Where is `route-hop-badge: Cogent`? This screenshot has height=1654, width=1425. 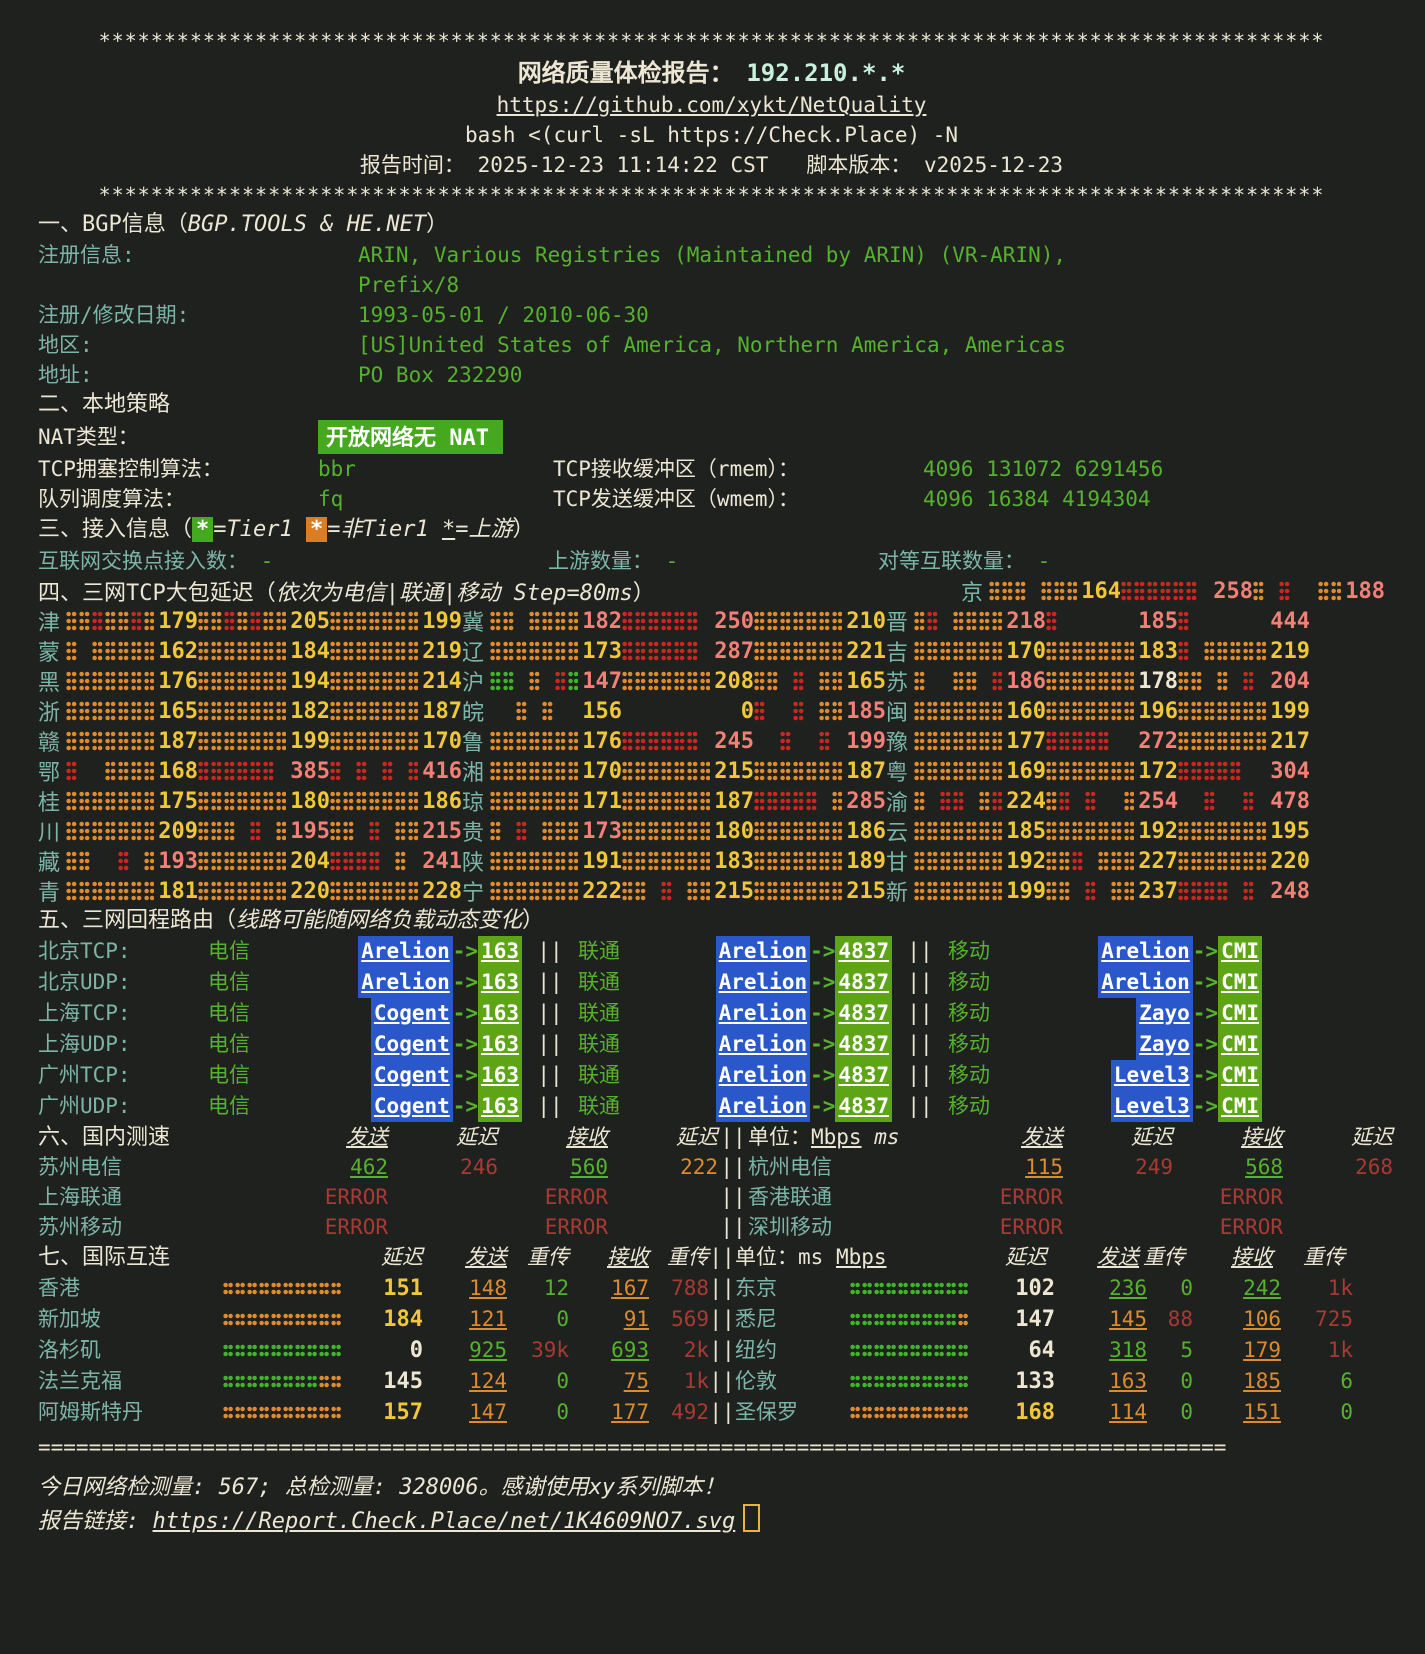 route-hop-badge: Cogent is located at coordinates (411, 1013).